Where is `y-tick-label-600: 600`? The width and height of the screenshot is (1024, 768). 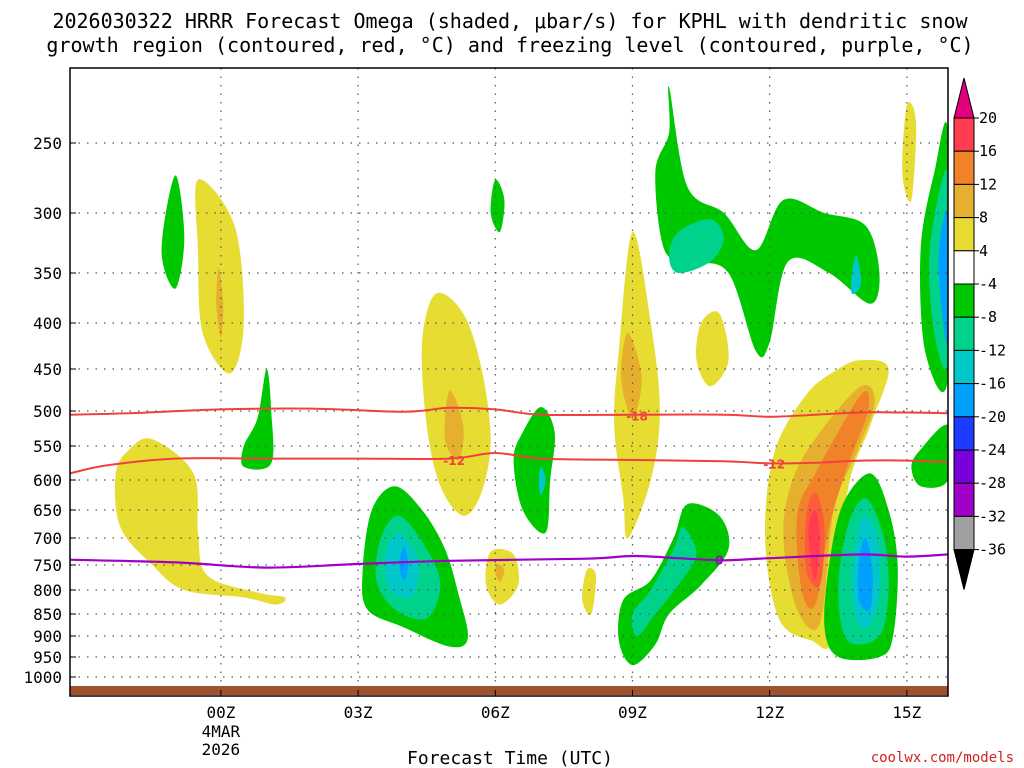 y-tick-label-600: 600 is located at coordinates (47, 480).